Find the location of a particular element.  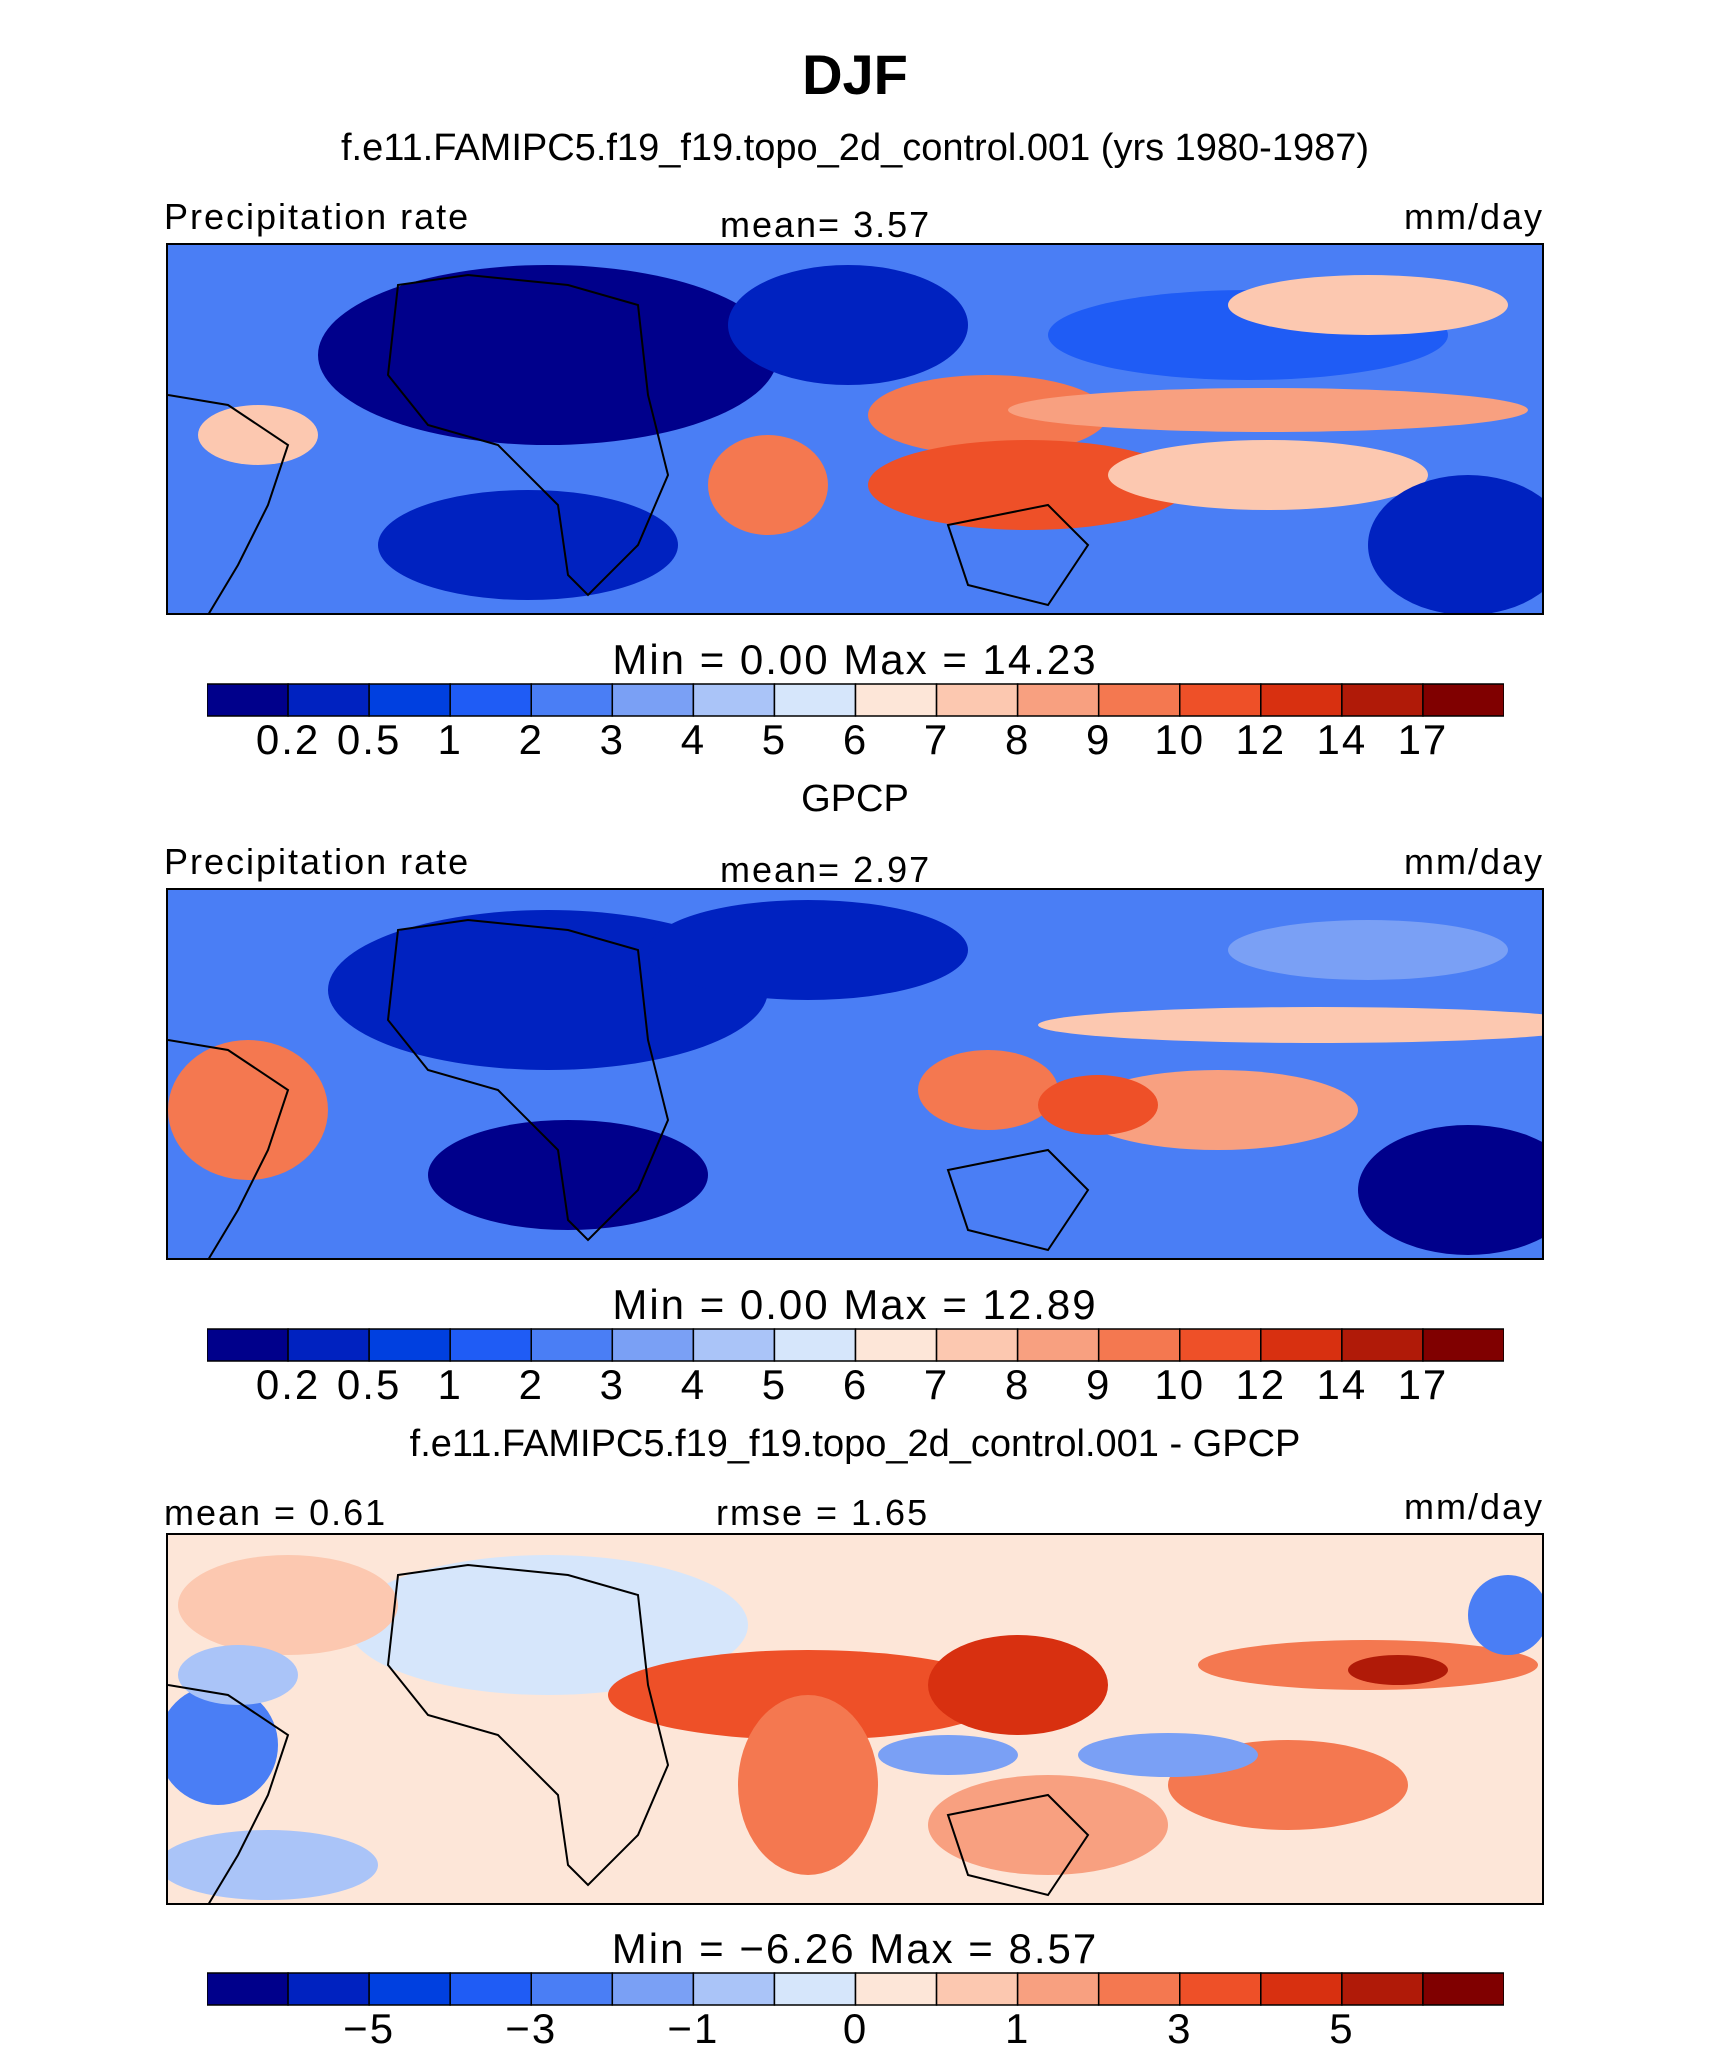

panel-1-colorbar-tick-label: 17 is located at coordinates (1423, 739).